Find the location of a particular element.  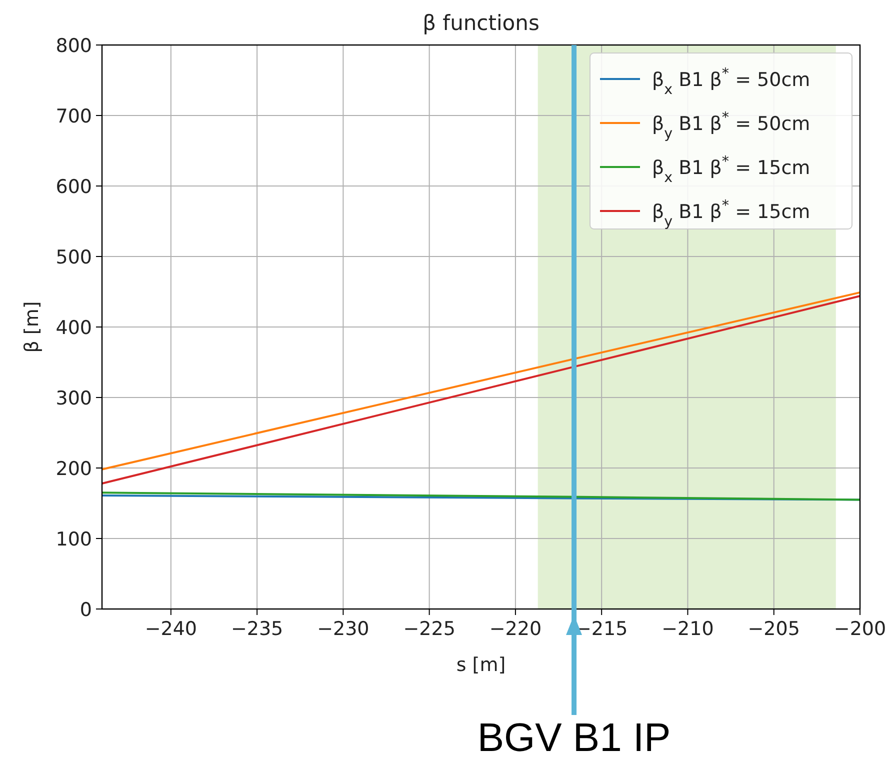

y-tick-label: 400 is located at coordinates (74, 328).